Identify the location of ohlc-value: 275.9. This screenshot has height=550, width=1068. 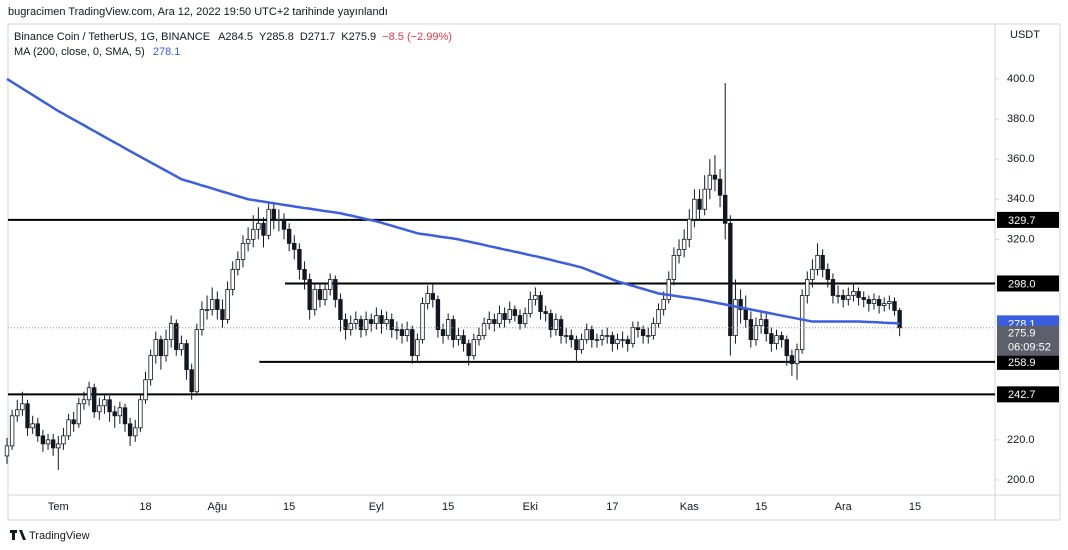
(363, 37).